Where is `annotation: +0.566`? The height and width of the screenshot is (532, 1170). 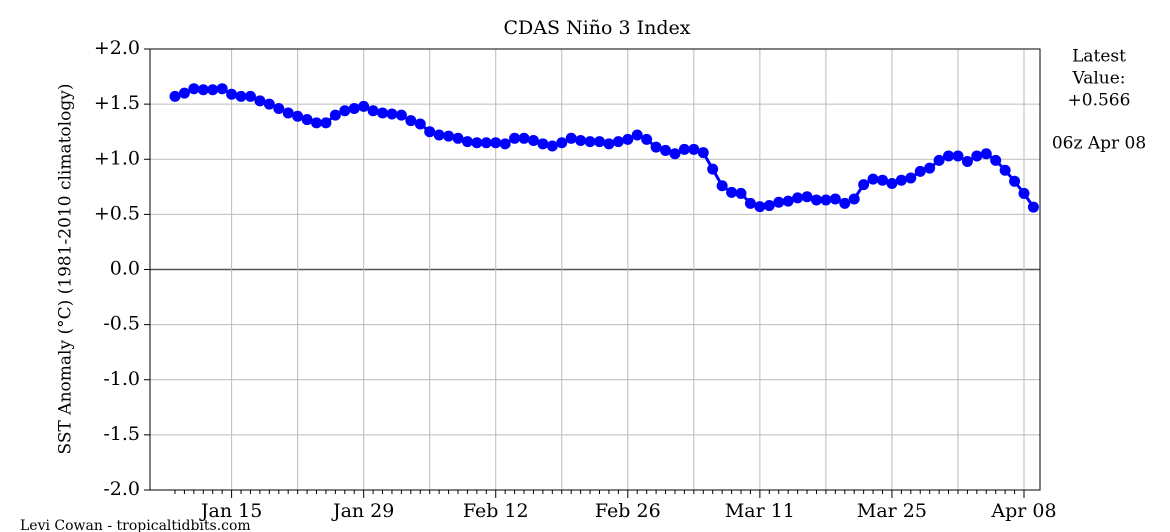
annotation: +0.566 is located at coordinates (1099, 101).